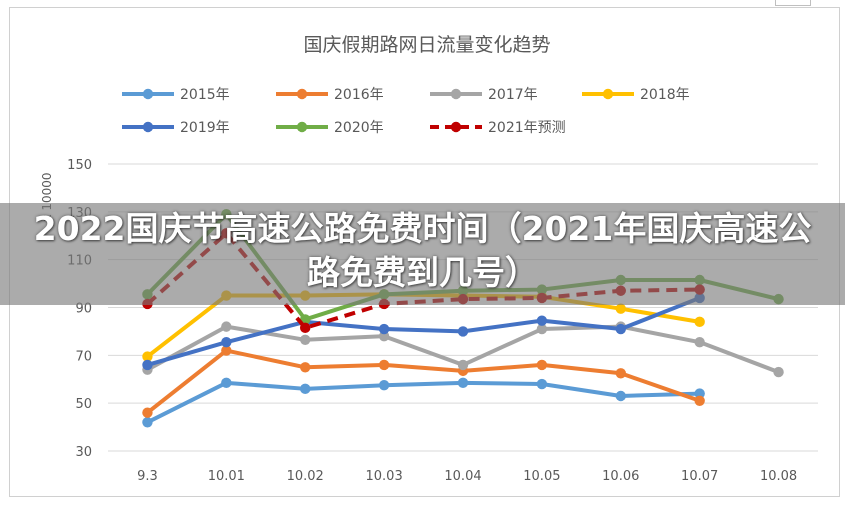 The height and width of the screenshot is (509, 845). What do you see at coordinates (484, 95) in the screenshot?
I see `legend-item: 2017年` at bounding box center [484, 95].